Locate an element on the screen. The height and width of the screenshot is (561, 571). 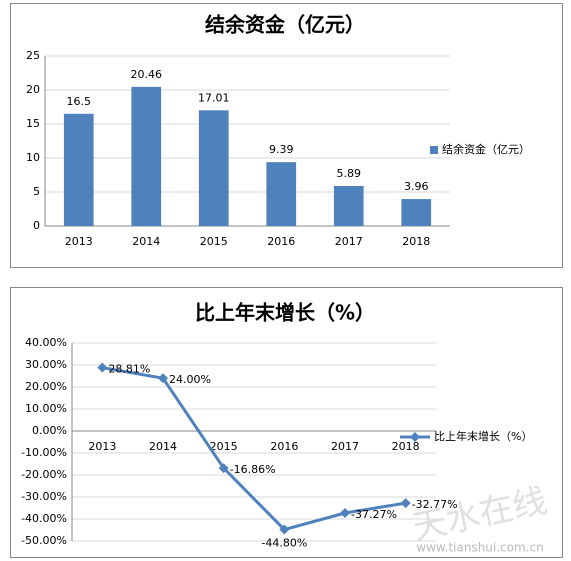
legend-swatch is located at coordinates (434, 150).